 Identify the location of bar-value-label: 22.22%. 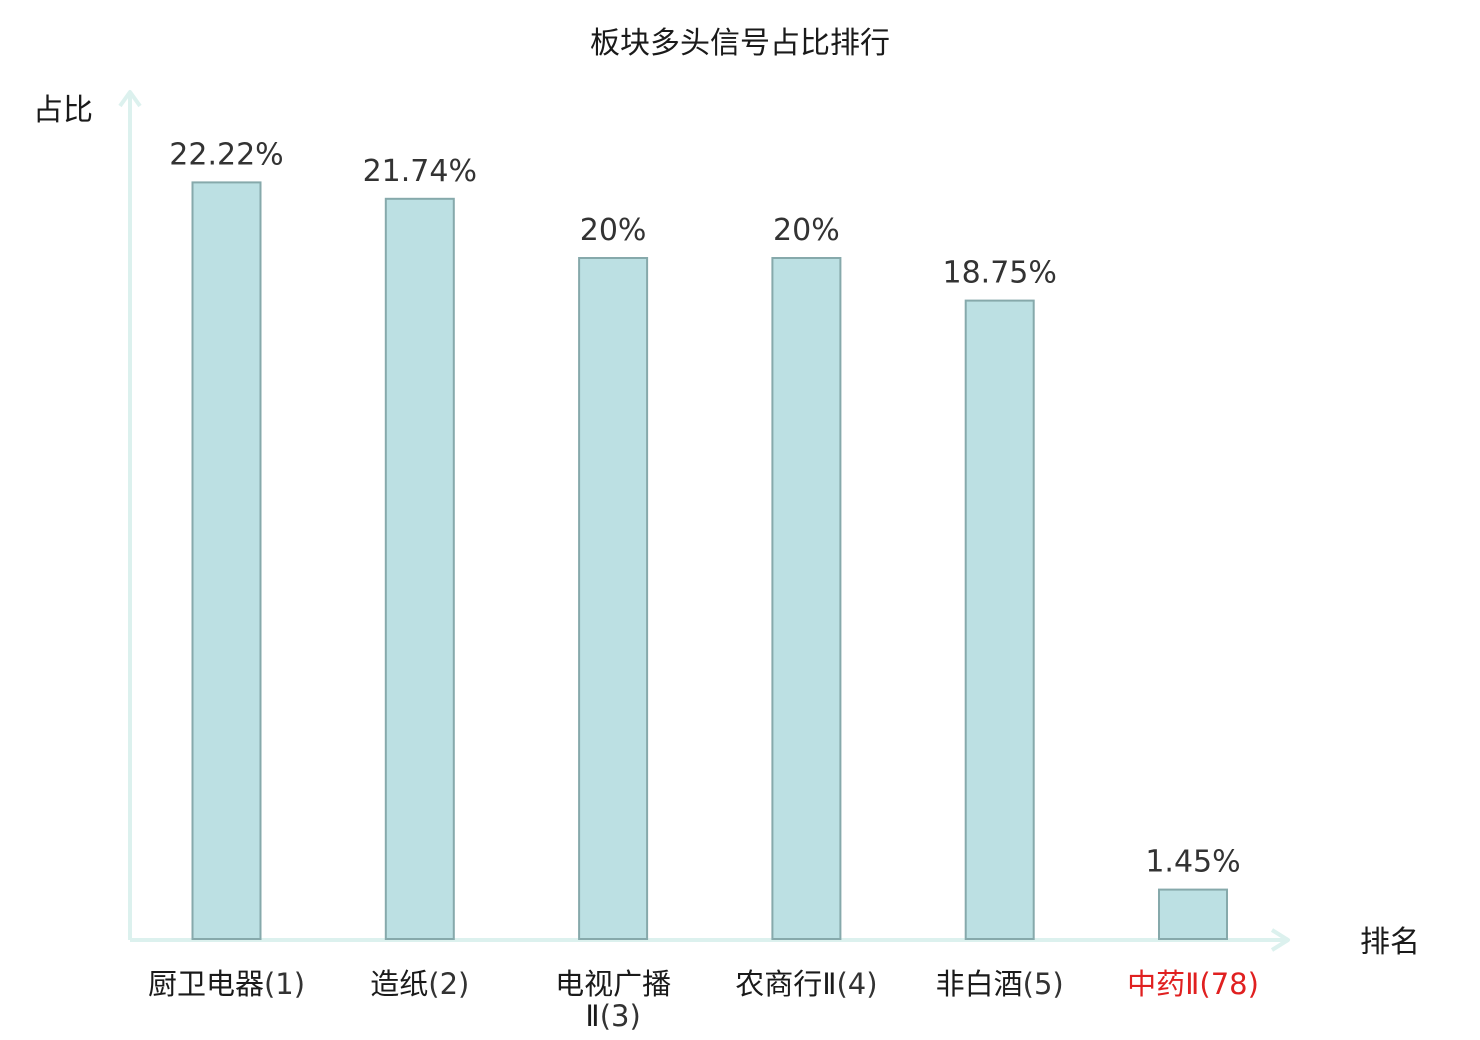
(226, 154).